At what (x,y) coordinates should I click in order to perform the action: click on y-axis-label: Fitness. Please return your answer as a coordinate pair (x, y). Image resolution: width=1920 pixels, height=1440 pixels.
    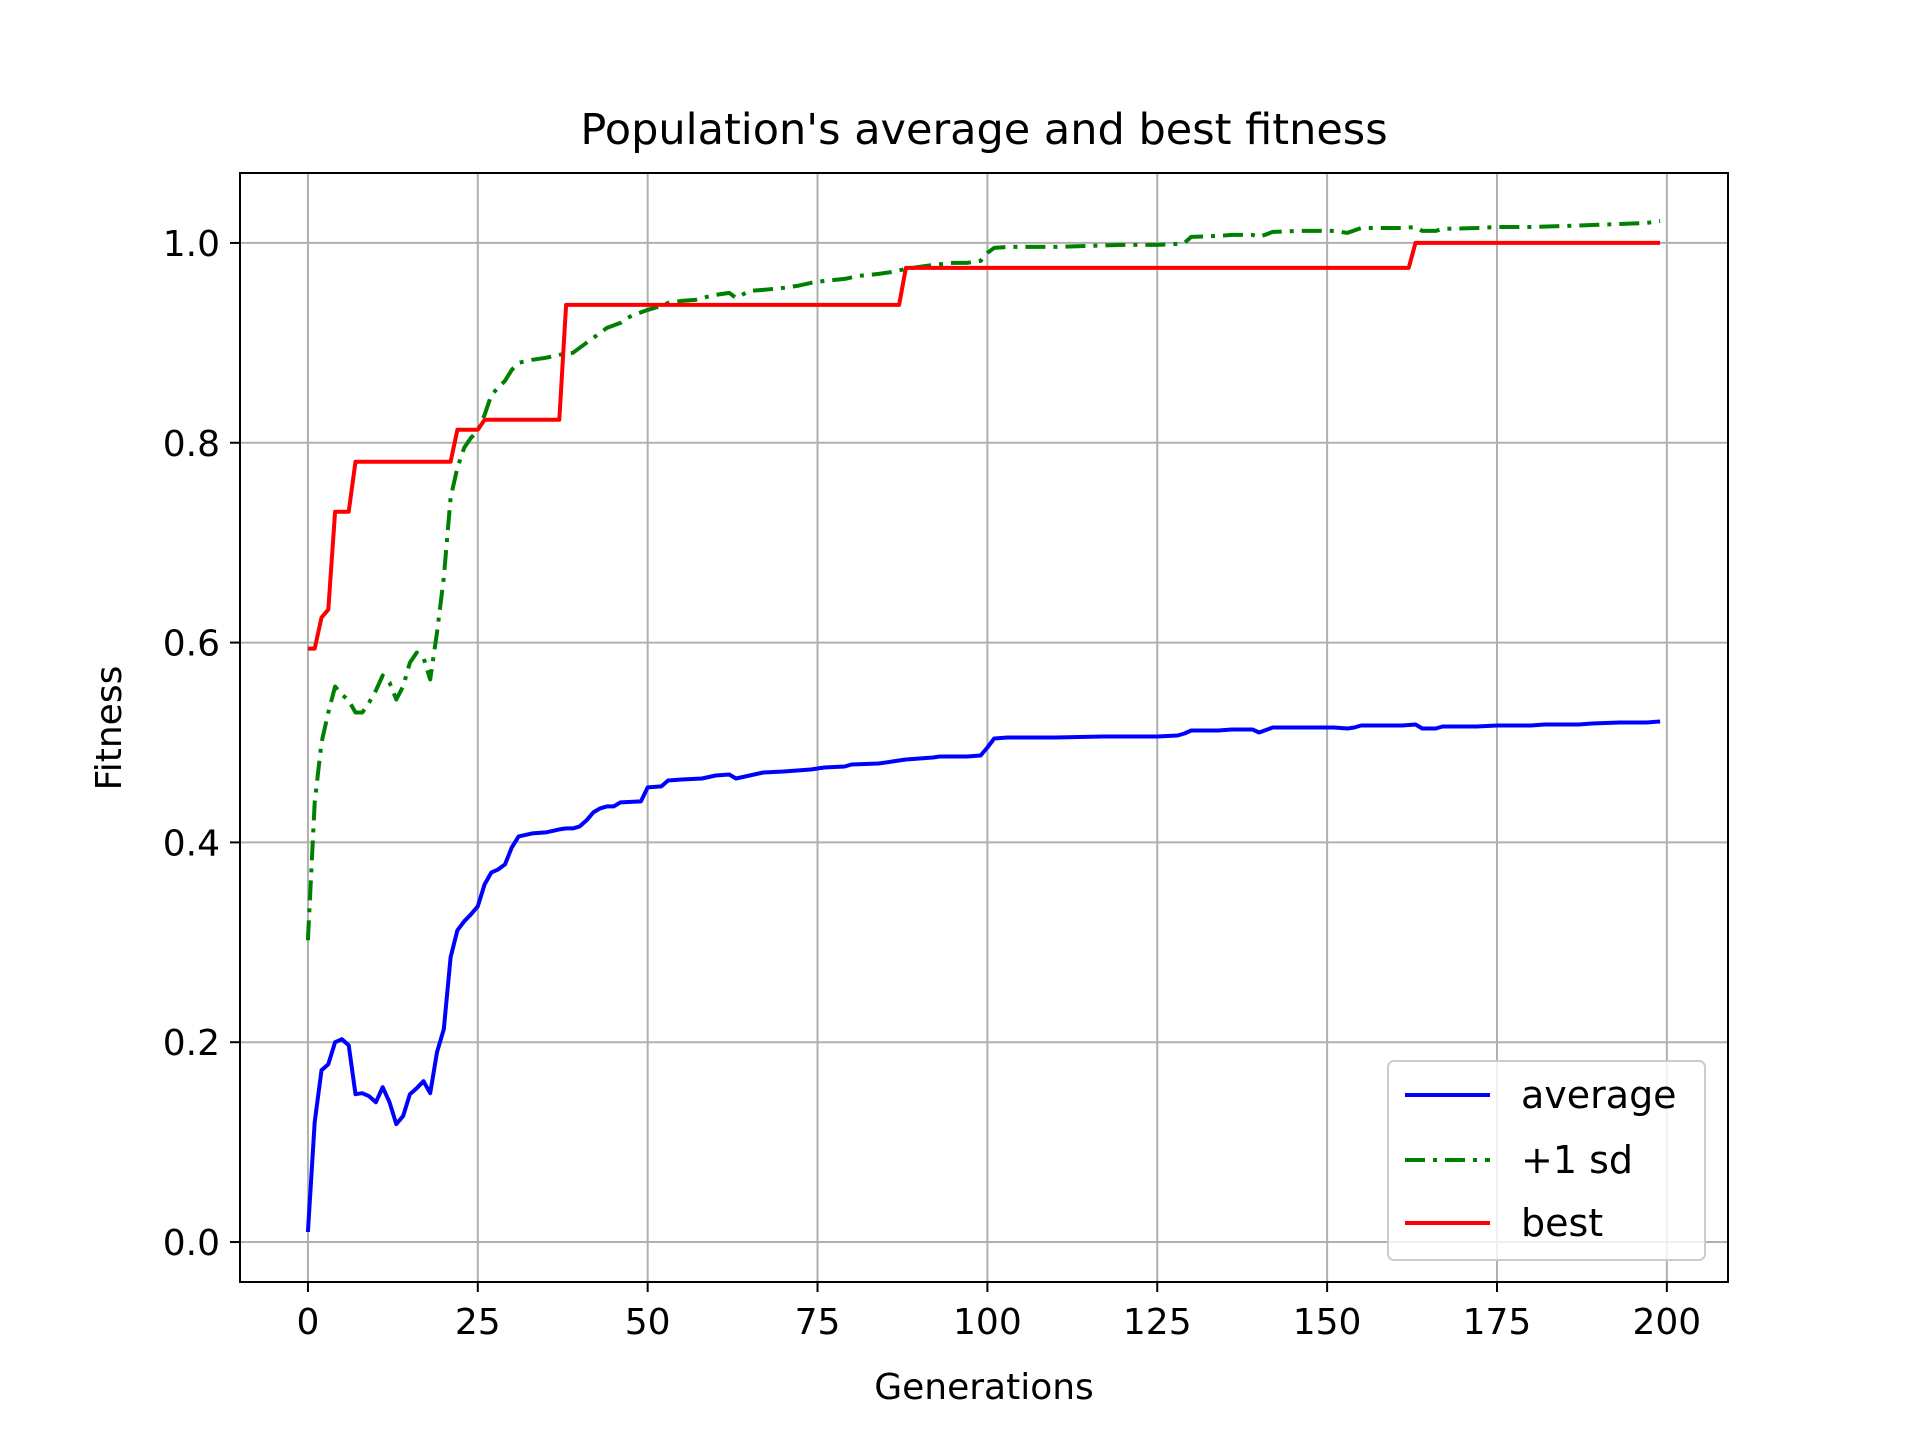
    Looking at the image, I should click on (109, 728).